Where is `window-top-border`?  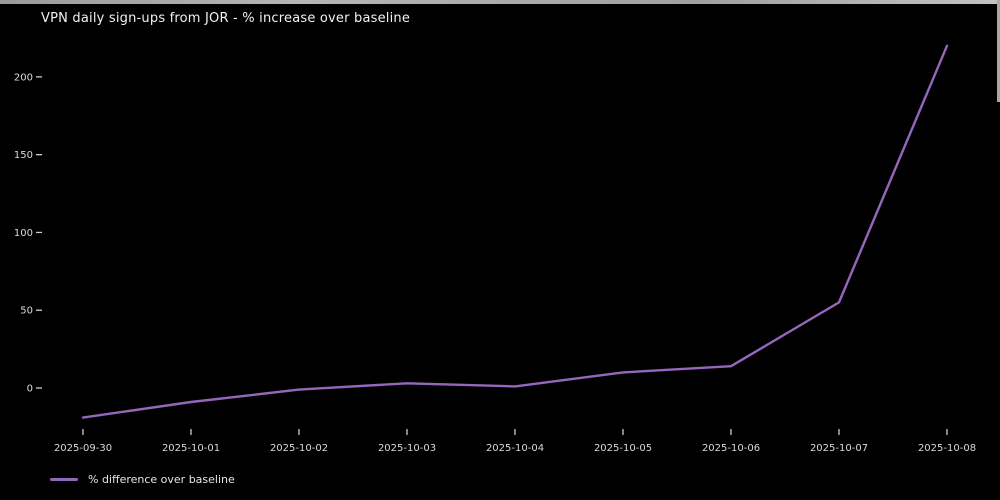
window-top-border is located at coordinates (500, 2).